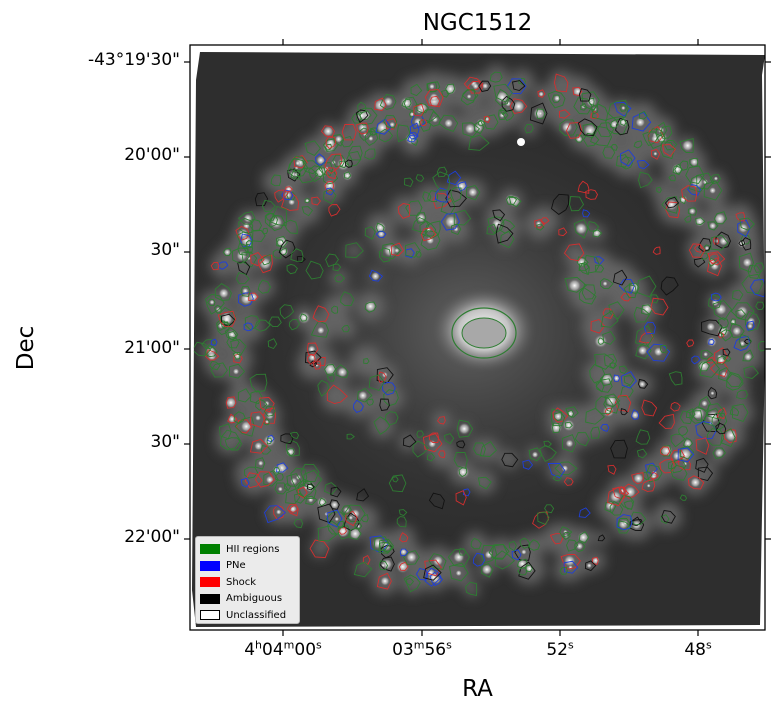  I want to click on legend-item: PNe, so click(249, 566).